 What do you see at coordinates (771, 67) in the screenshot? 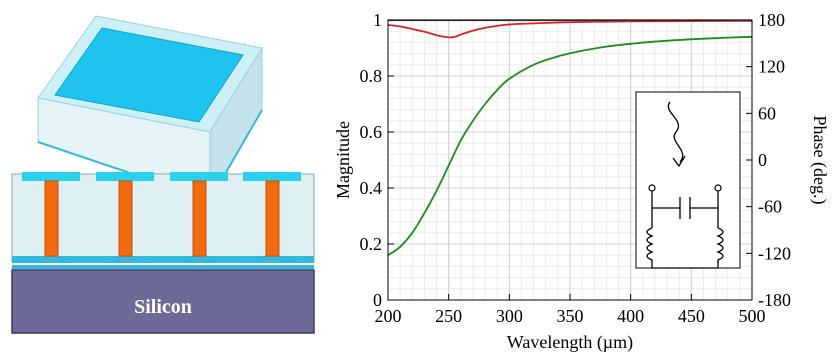
I see `y2-tick-label: 120` at bounding box center [771, 67].